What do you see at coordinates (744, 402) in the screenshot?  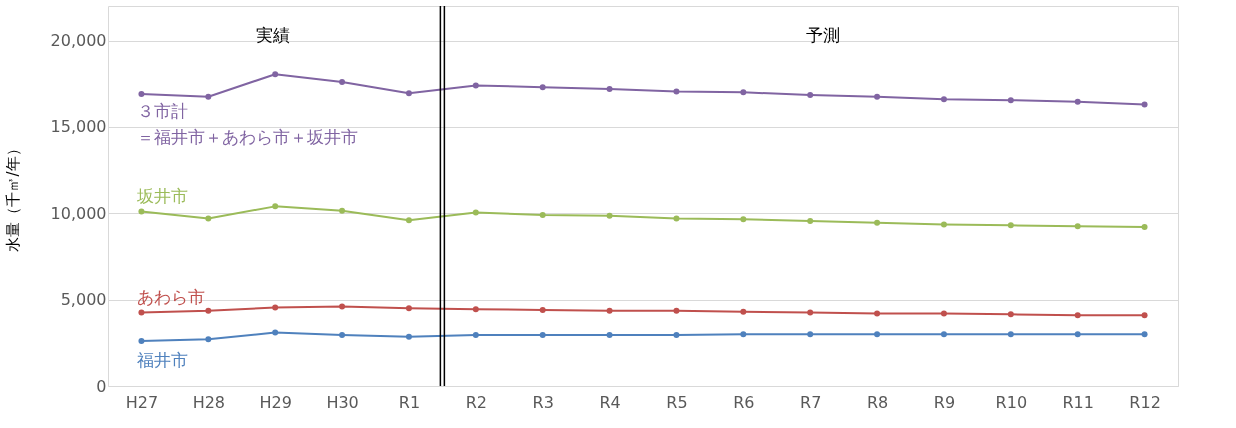 I see `x-tick-label: R6` at bounding box center [744, 402].